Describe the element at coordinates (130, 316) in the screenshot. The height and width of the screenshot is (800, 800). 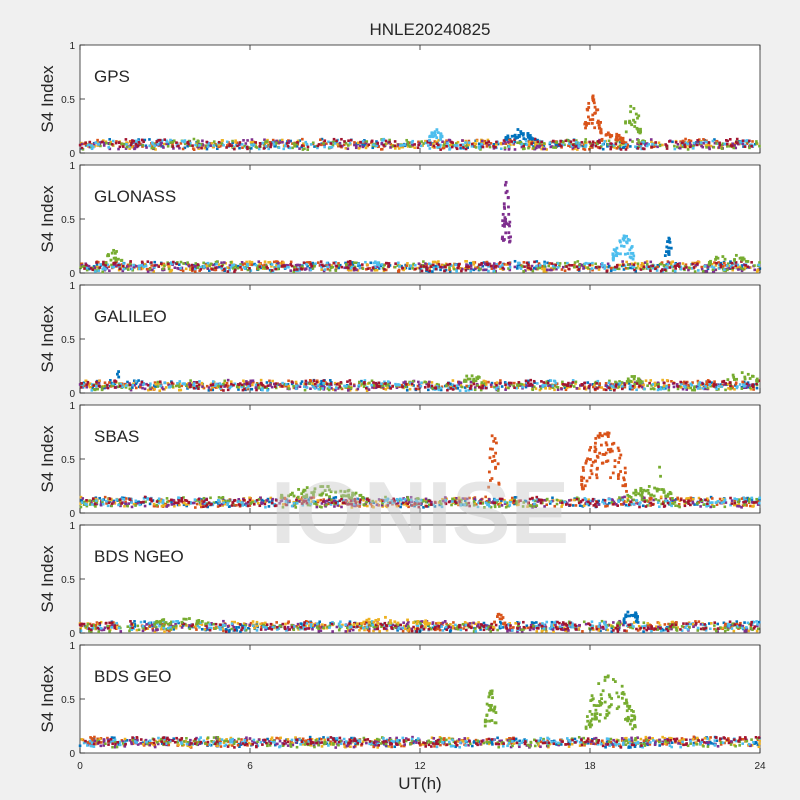
I see `panel-label: GALILEO` at that location.